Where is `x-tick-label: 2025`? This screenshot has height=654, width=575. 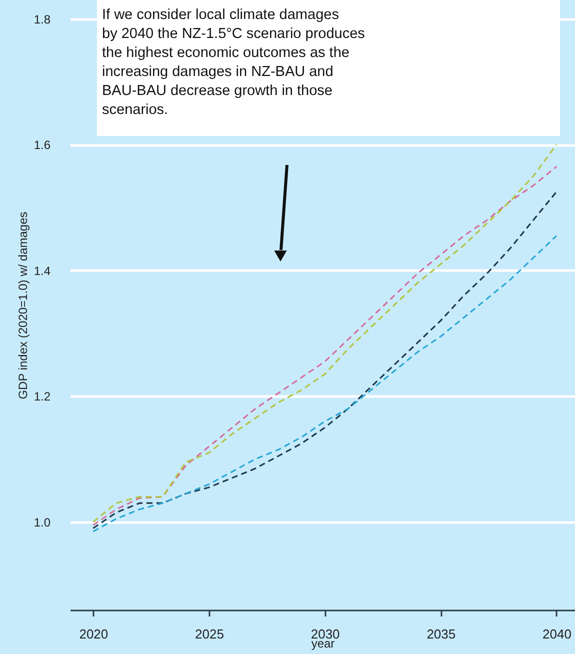 x-tick-label: 2025 is located at coordinates (209, 634).